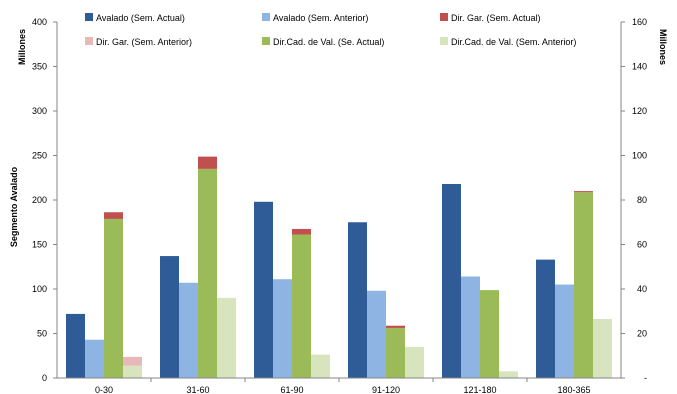 Image resolution: width=677 pixels, height=394 pixels. What do you see at coordinates (140, 18) in the screenshot?
I see `legend-label: Avalado (Sem. Actual)` at bounding box center [140, 18].